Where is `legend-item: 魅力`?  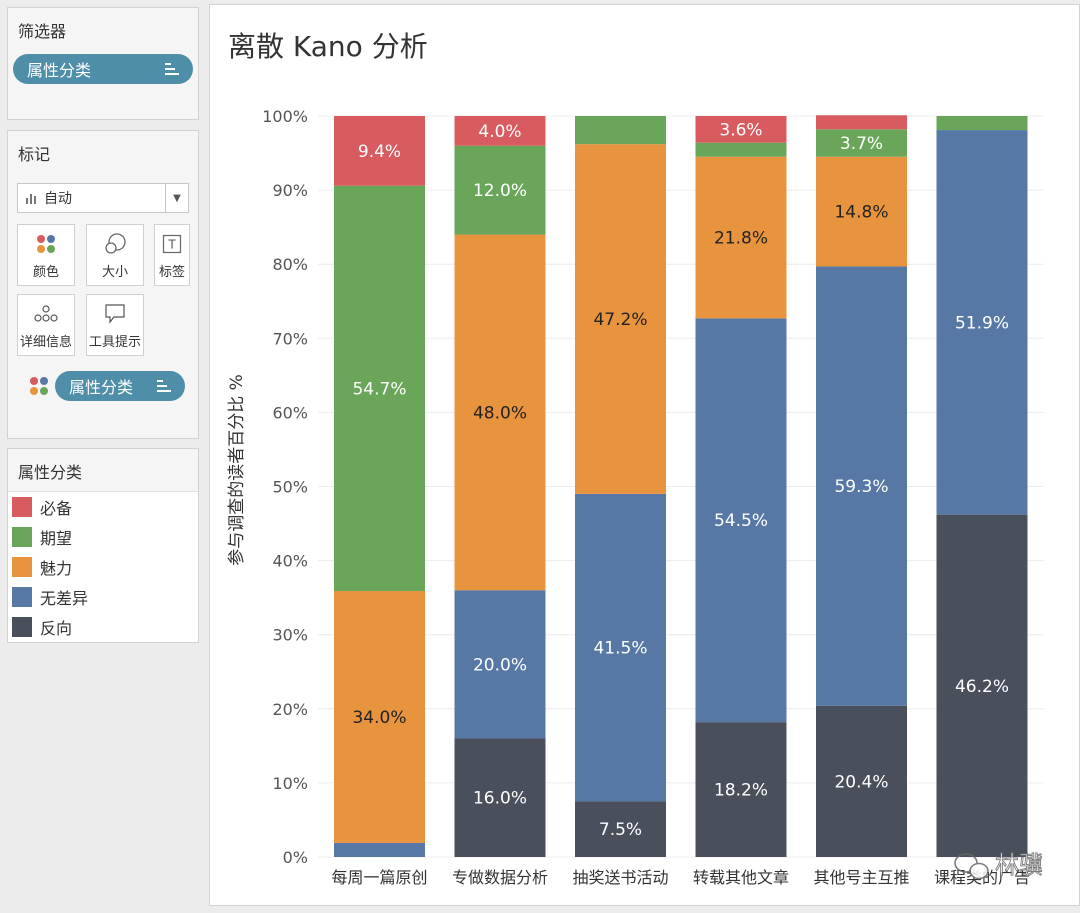
legend-item: 魅力 is located at coordinates (42, 567).